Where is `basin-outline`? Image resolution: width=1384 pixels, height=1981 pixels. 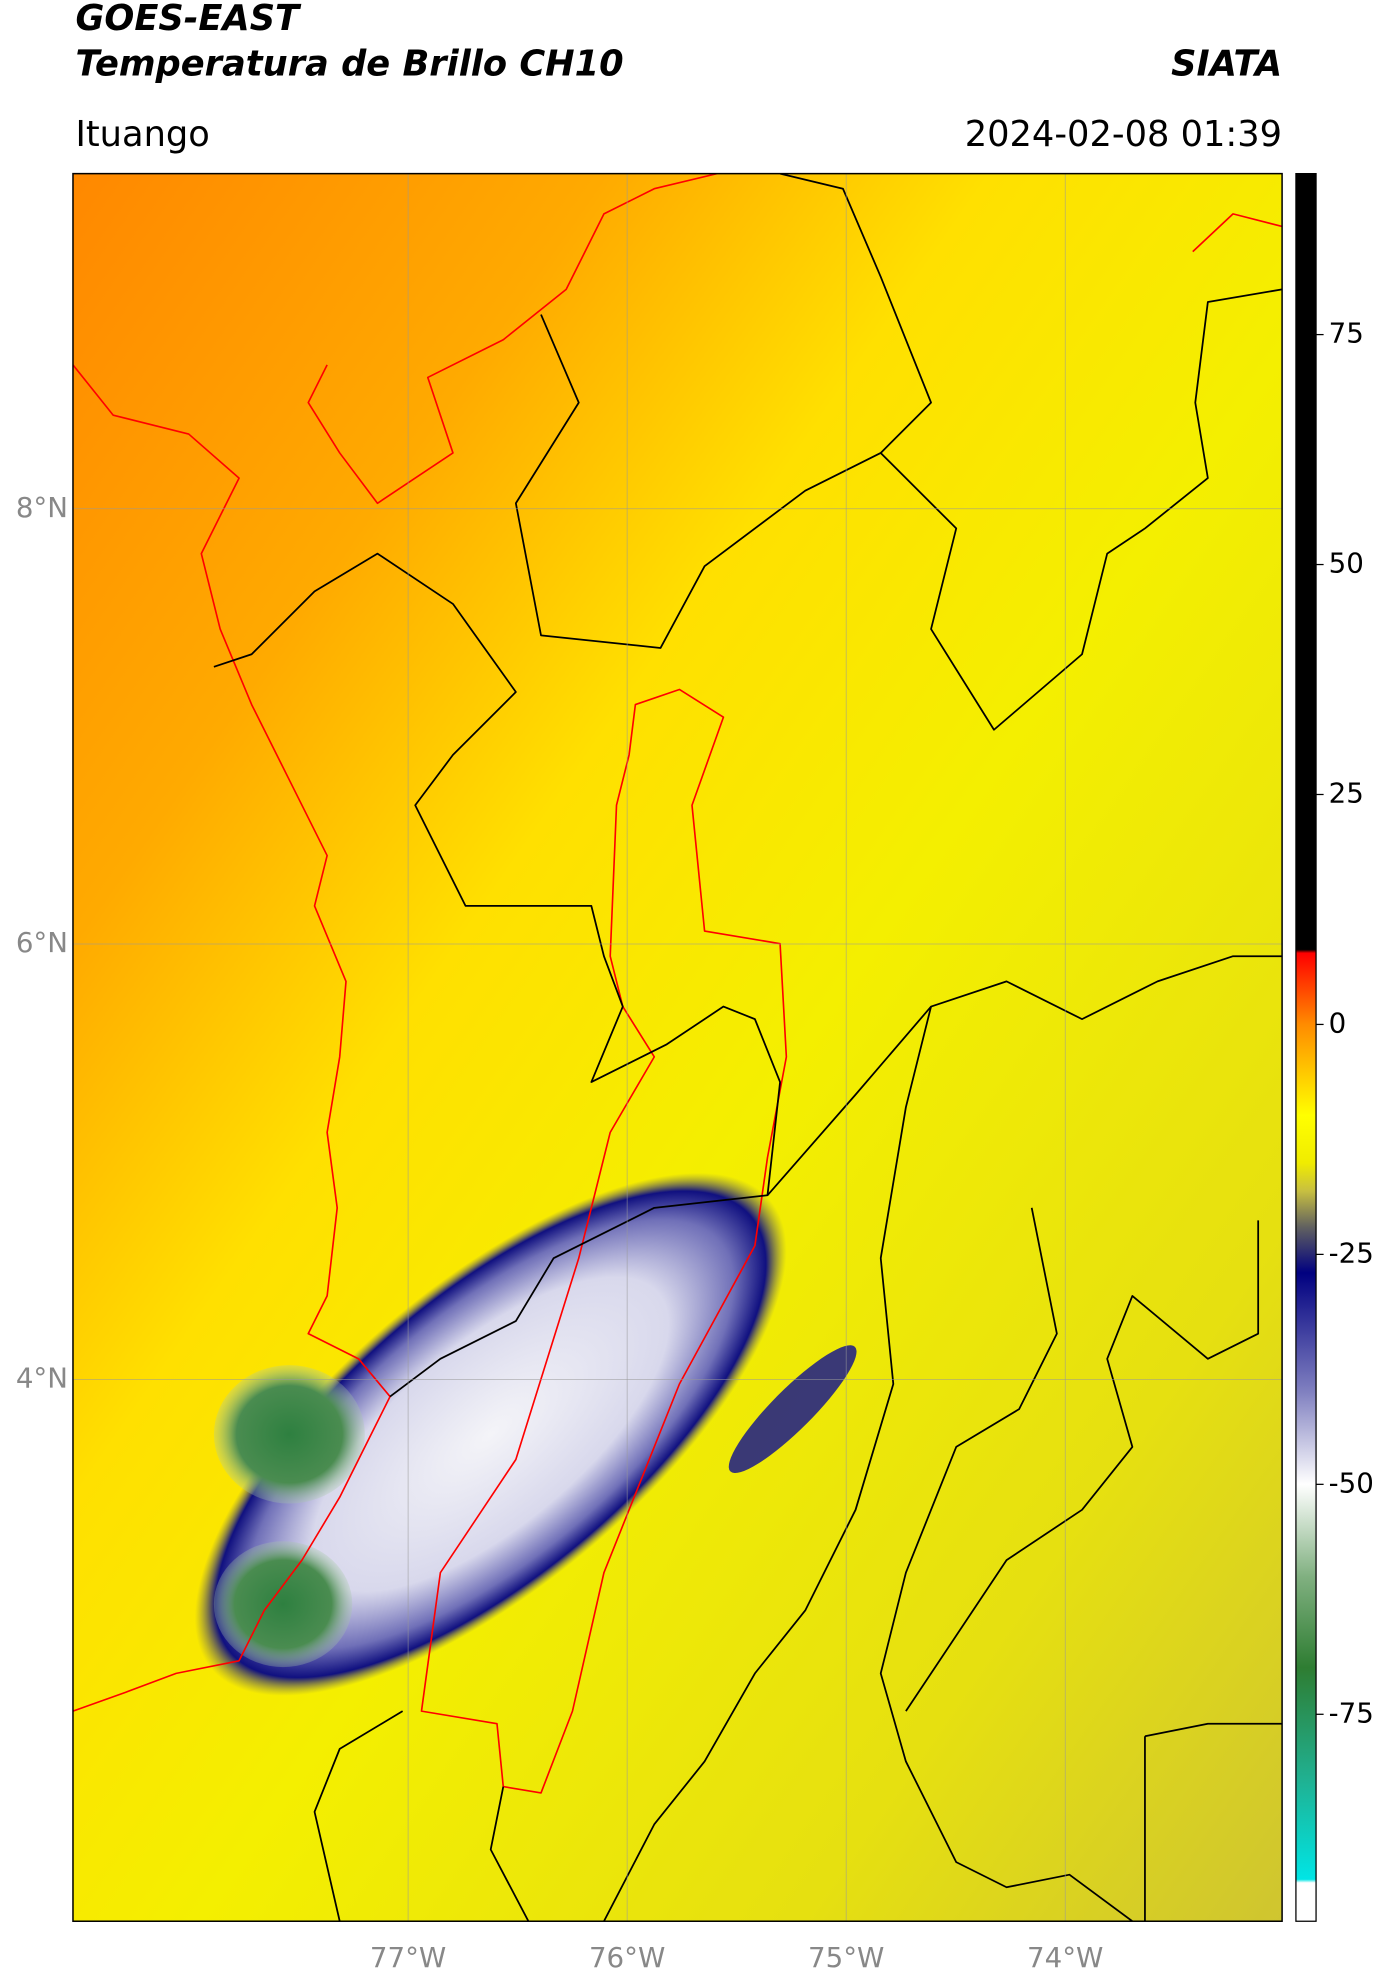
basin-outline is located at coordinates (604, 1241).